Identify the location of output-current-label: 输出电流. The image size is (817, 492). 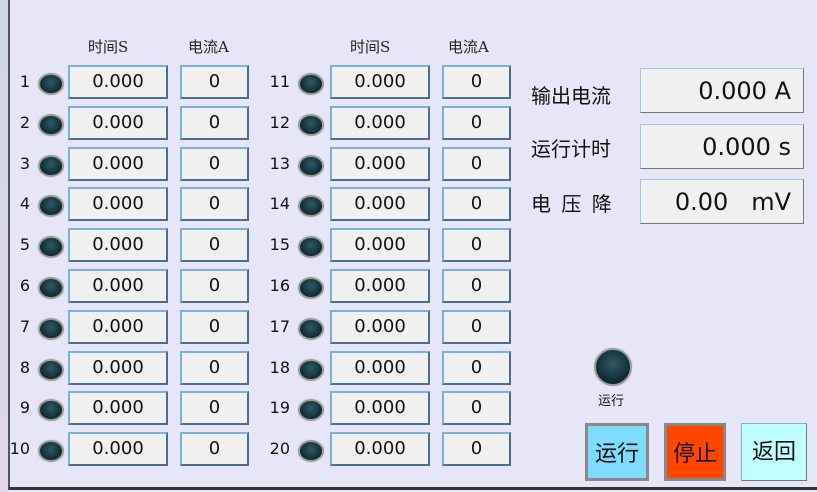
(571, 96).